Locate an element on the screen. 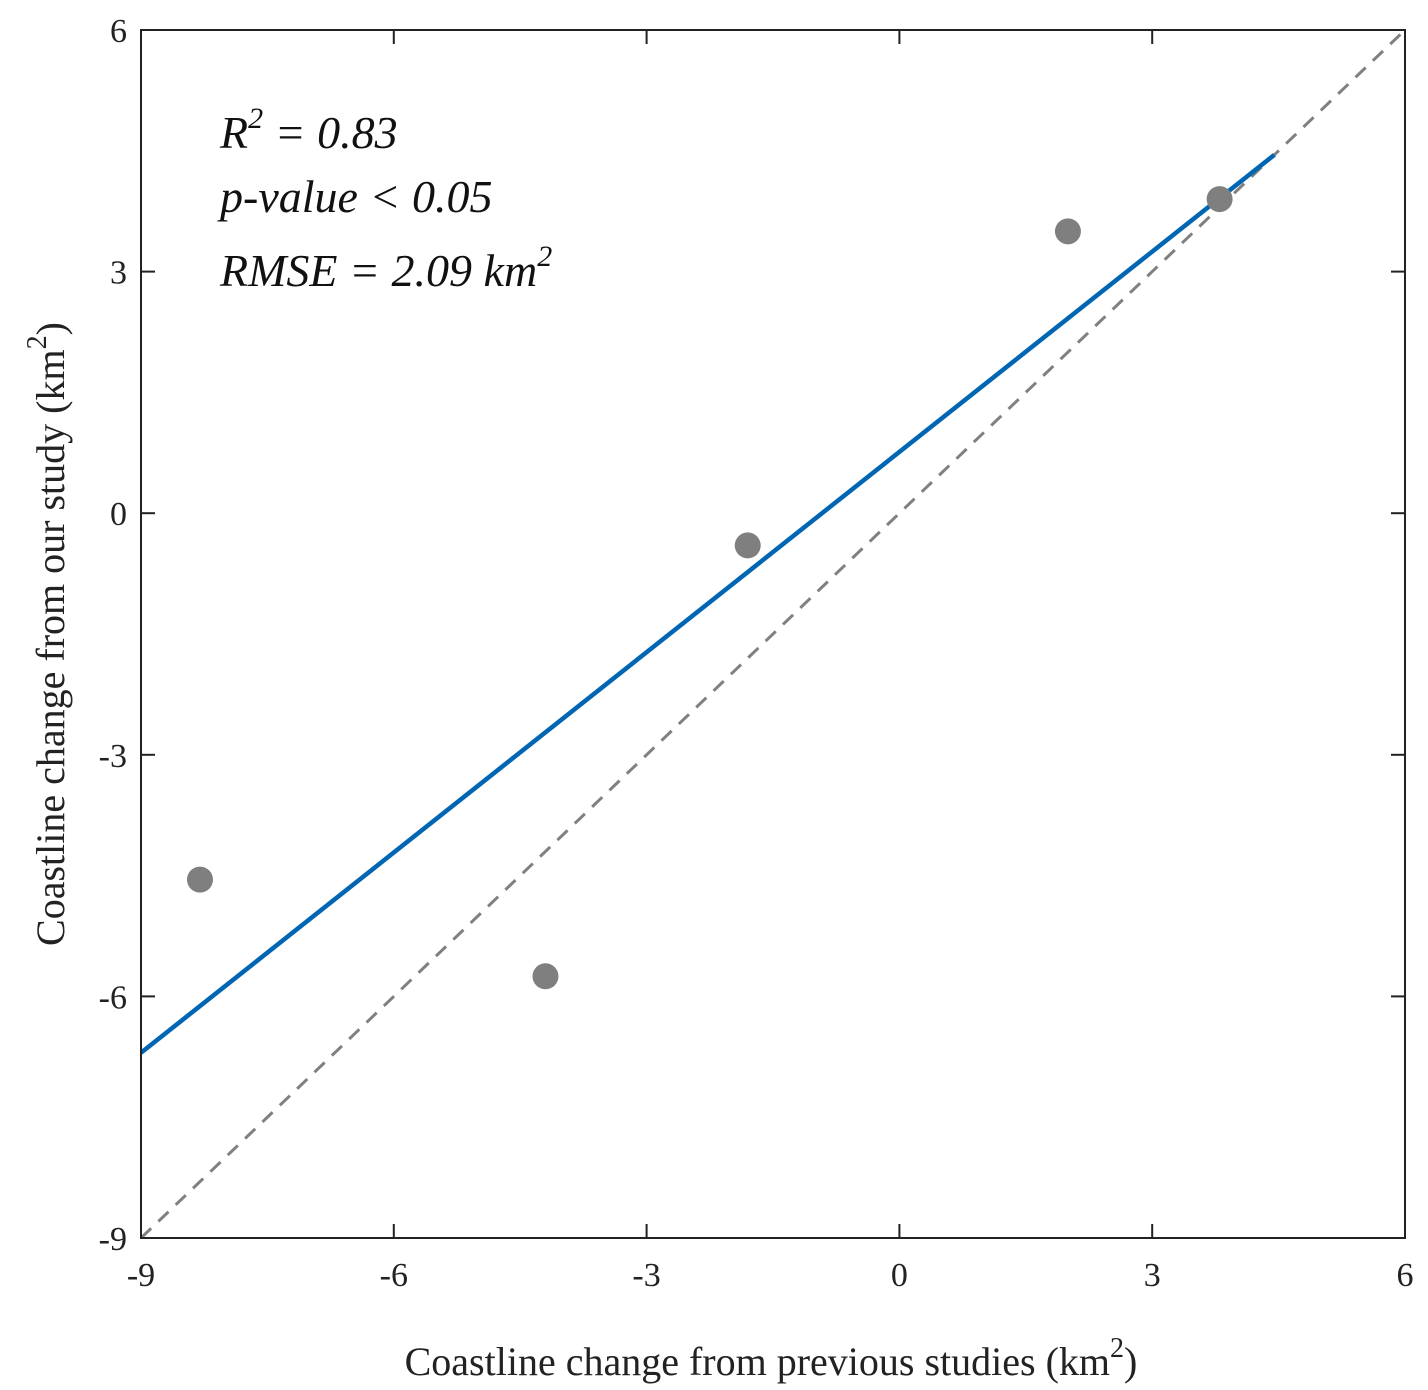  x-tick-label: 6 is located at coordinates (1405, 1275).